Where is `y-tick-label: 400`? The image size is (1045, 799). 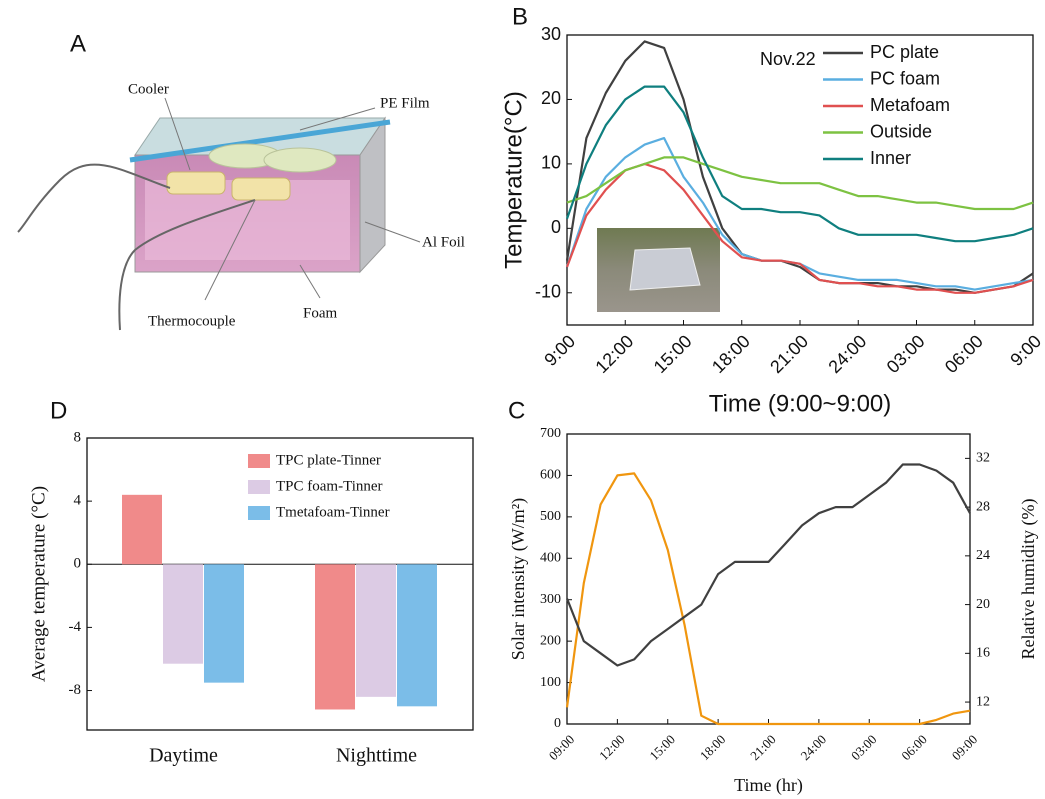 y-tick-label: 400 is located at coordinates (550, 558).